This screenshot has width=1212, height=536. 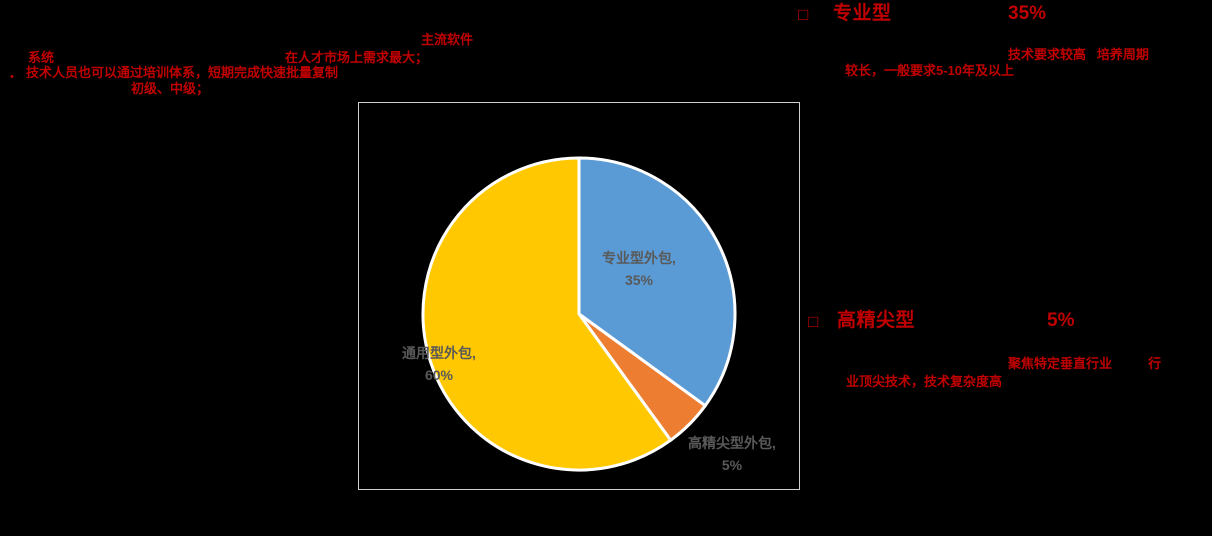 I want to click on annotation-desc-hightech-line1: 聚焦特定垂直行业 行, so click(x=1085, y=363).